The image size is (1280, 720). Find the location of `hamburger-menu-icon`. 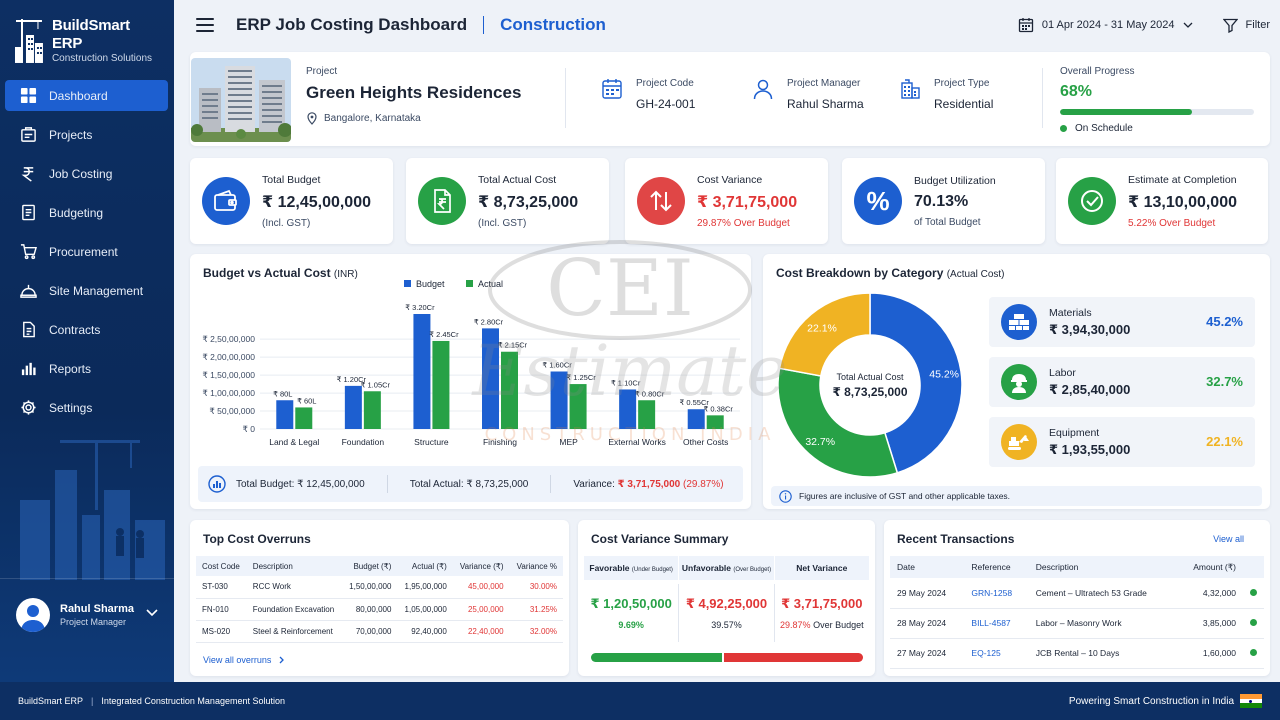

hamburger-menu-icon is located at coordinates (205, 25).